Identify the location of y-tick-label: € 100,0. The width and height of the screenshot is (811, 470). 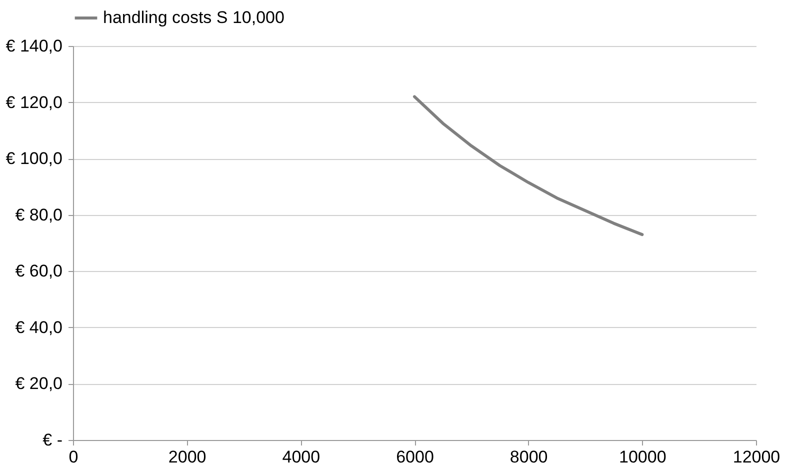
(34, 158).